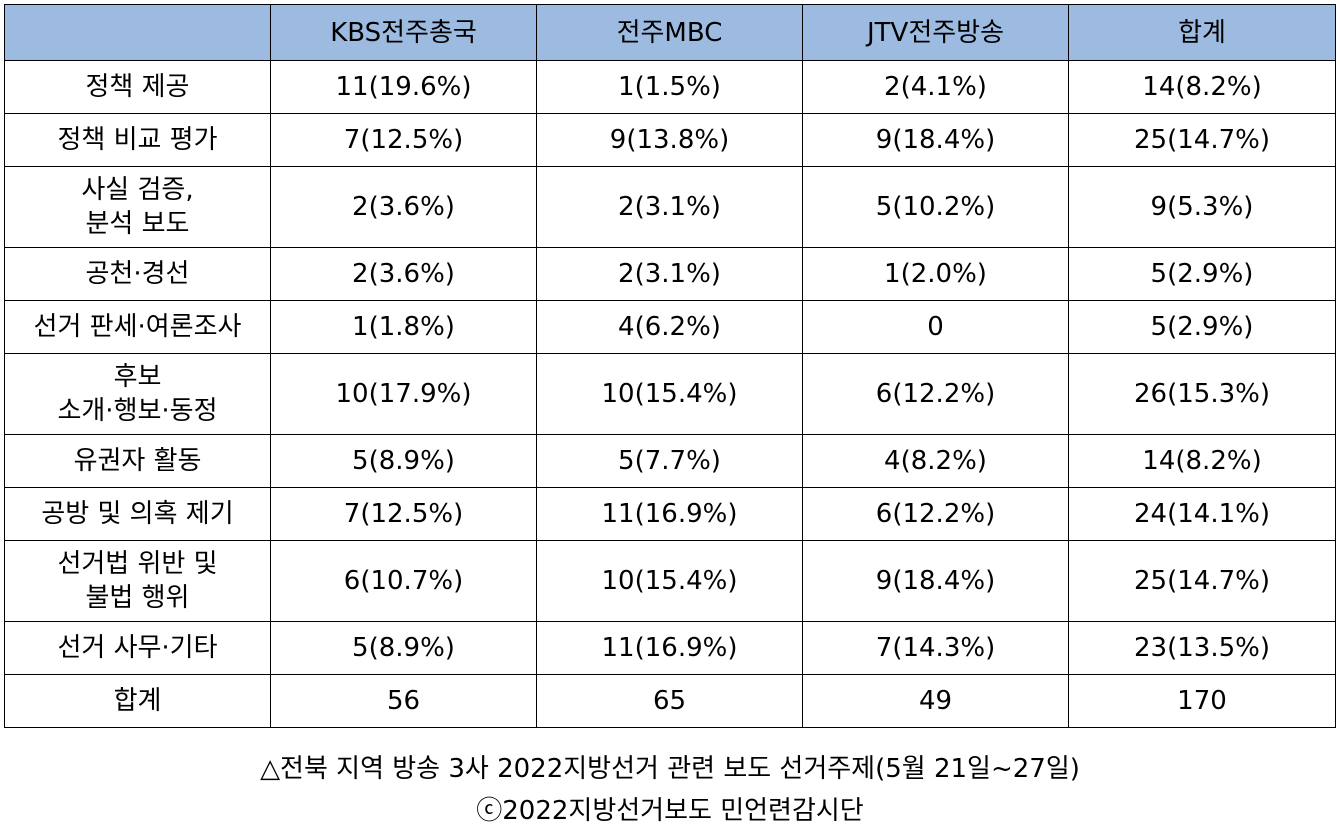 Image resolution: width=1340 pixels, height=833 pixels. I want to click on total-row: 합계 56 65 49 170, so click(670, 701).